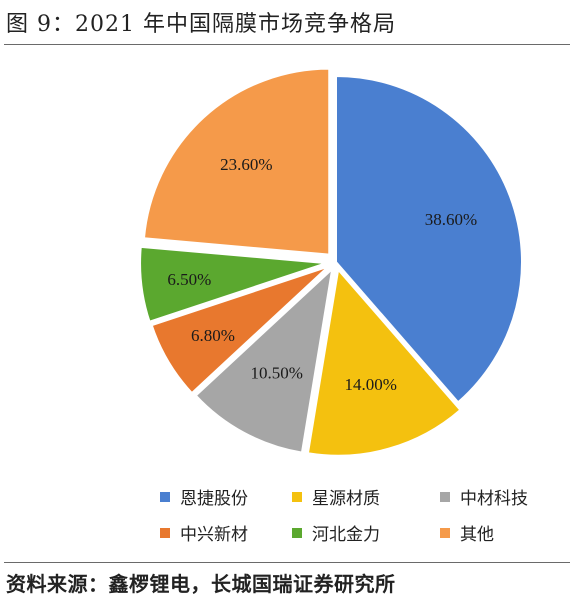  What do you see at coordinates (287, 513) in the screenshot?
I see `chart-legend: 恩捷股份 星源材质 中材科技中兴新材 河北金力 其他` at bounding box center [287, 513].